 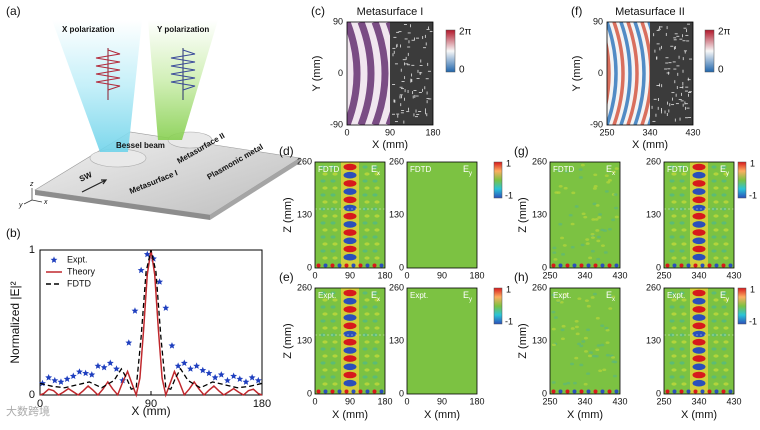 I want to click on z-tick-label: 130, so click(x=396, y=214).